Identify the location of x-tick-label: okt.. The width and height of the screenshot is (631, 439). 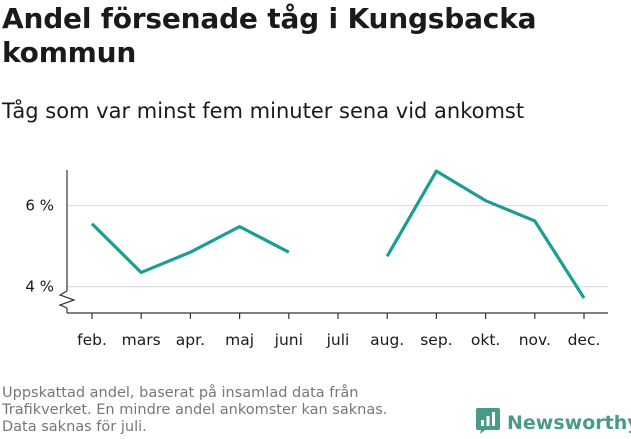
(485, 340).